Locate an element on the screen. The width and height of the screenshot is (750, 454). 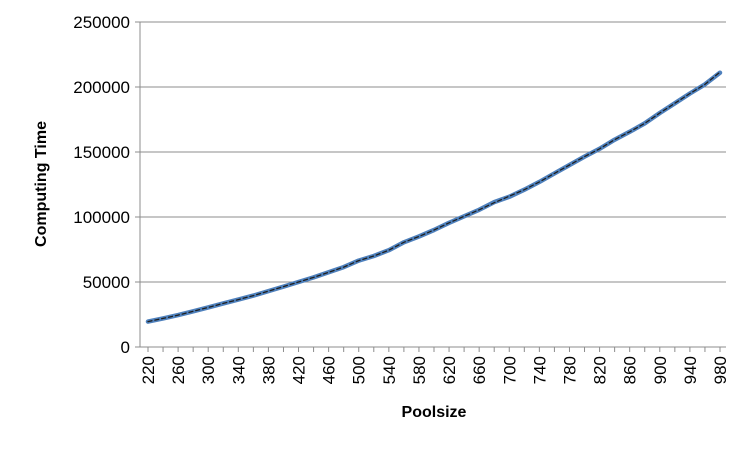
x-tick-label: 660 is located at coordinates (479, 370).